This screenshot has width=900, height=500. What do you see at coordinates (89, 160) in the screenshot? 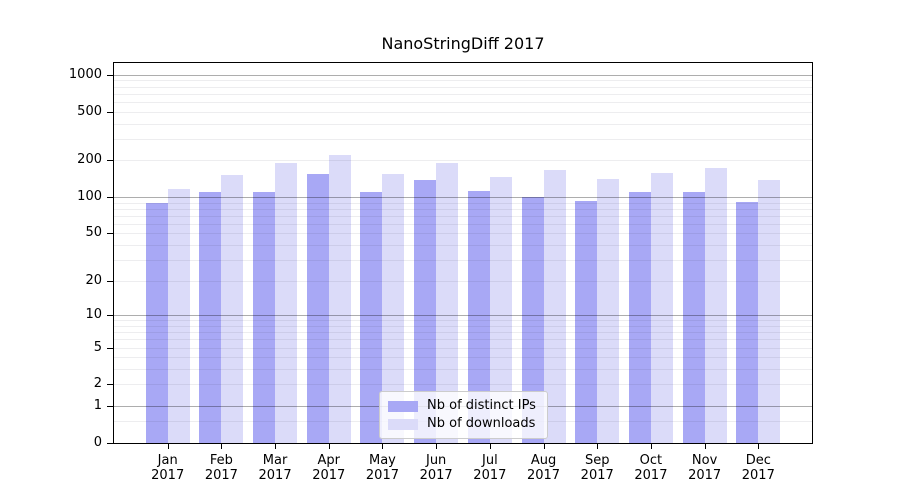
I see `y-tick-label: 200` at bounding box center [89, 160].